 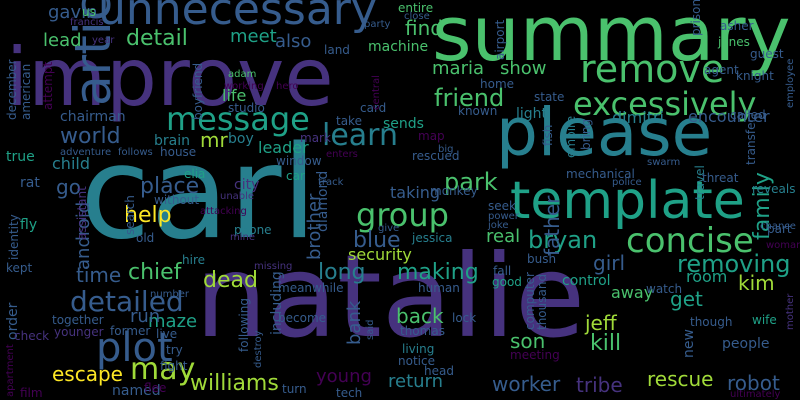 What do you see at coordinates (253, 36) in the screenshot?
I see `word-meet: meet` at bounding box center [253, 36].